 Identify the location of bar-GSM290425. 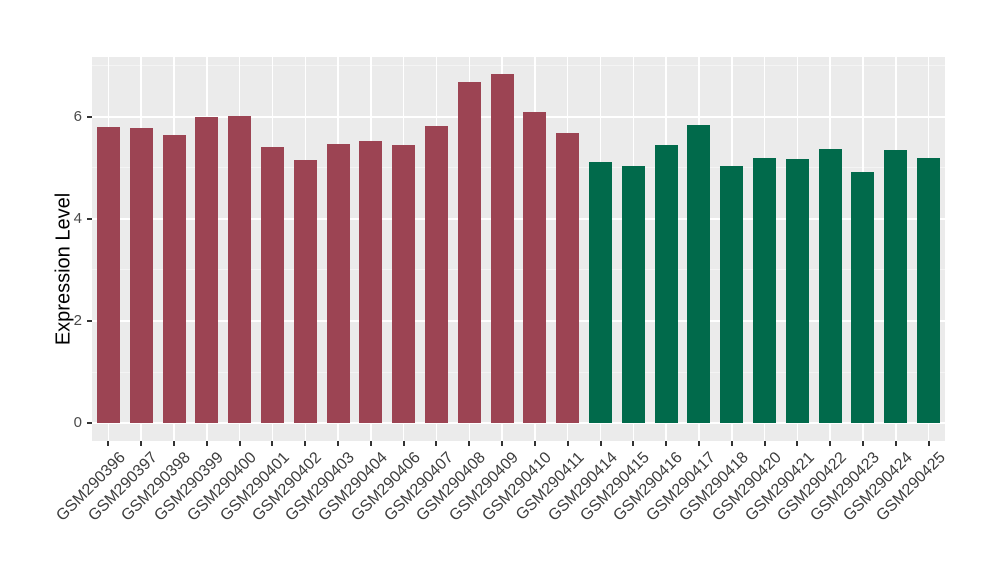
(929, 291).